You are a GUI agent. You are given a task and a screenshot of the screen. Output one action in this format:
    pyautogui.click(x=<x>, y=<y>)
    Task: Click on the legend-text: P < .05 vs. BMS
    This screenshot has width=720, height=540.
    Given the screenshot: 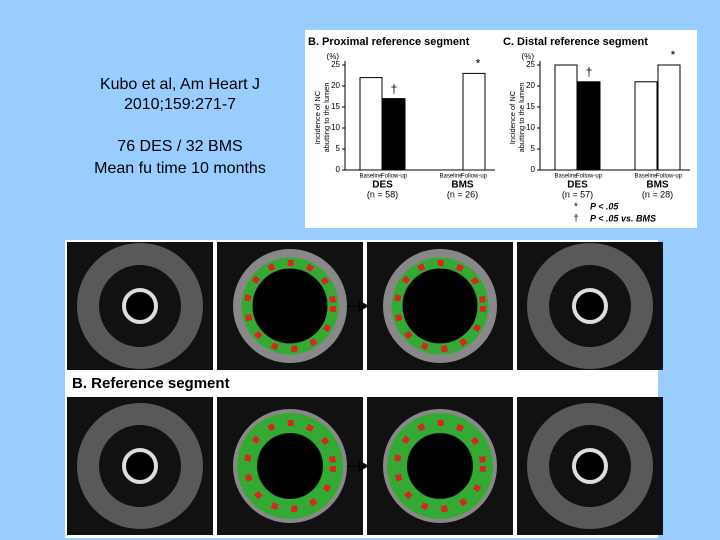 What is the action you would take?
    pyautogui.click(x=623, y=218)
    